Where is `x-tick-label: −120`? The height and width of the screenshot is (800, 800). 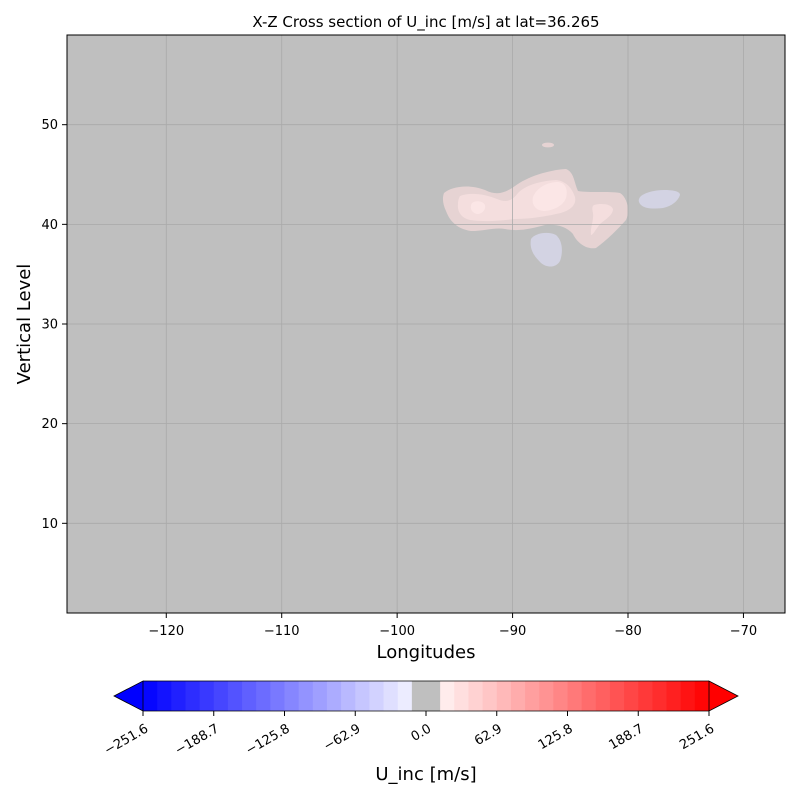
x-tick-label: −120 is located at coordinates (166, 631).